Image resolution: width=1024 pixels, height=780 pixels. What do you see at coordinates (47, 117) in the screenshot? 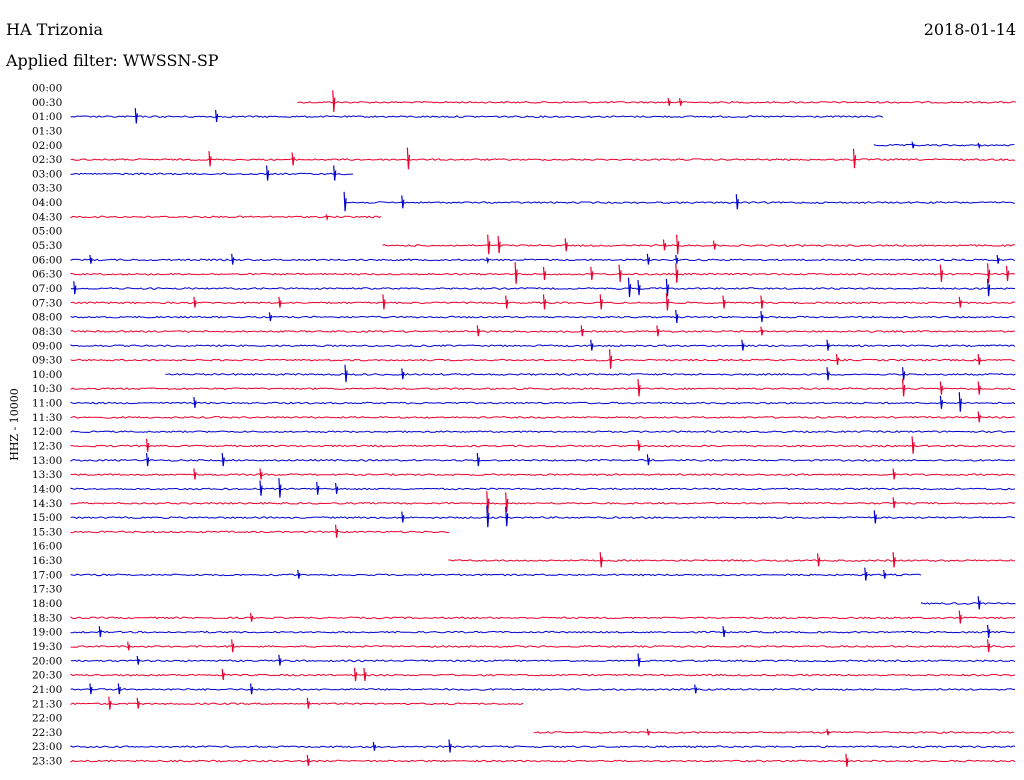
I see `time-label: 01:00` at bounding box center [47, 117].